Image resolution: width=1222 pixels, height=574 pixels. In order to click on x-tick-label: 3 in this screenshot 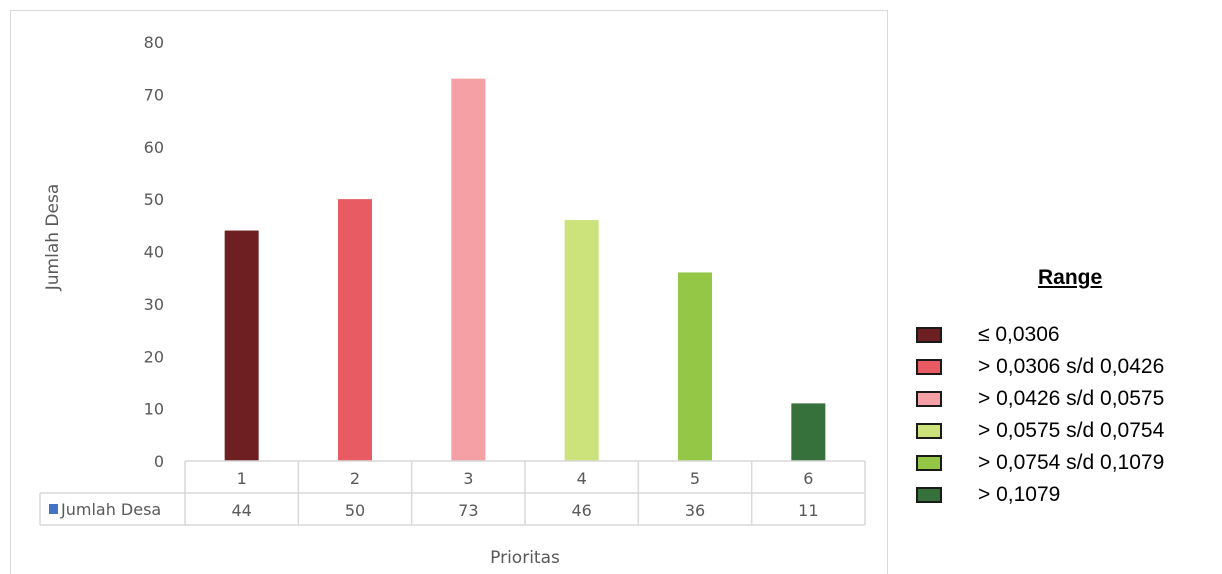, I will do `click(468, 478)`.